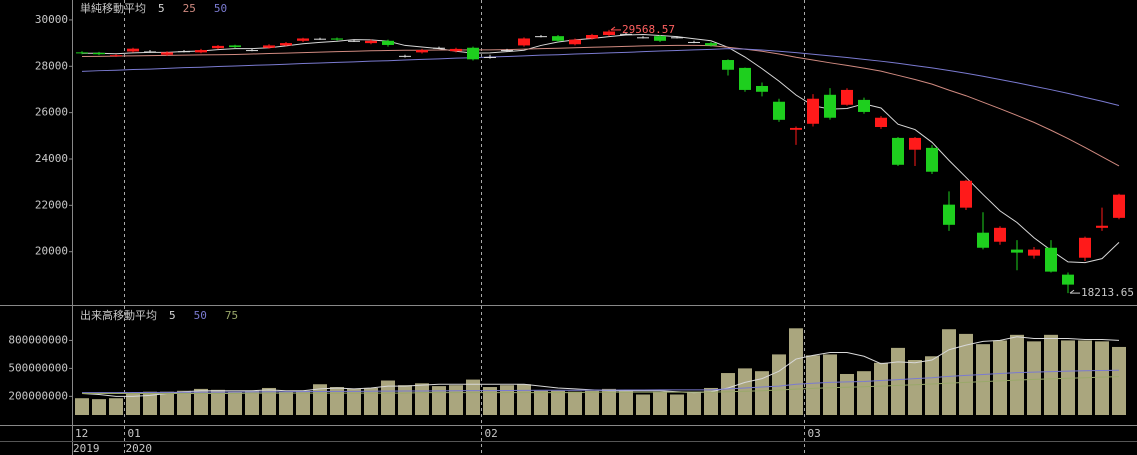  What do you see at coordinates (189, 8) in the screenshot?
I see `legend-entry: 25` at bounding box center [189, 8].